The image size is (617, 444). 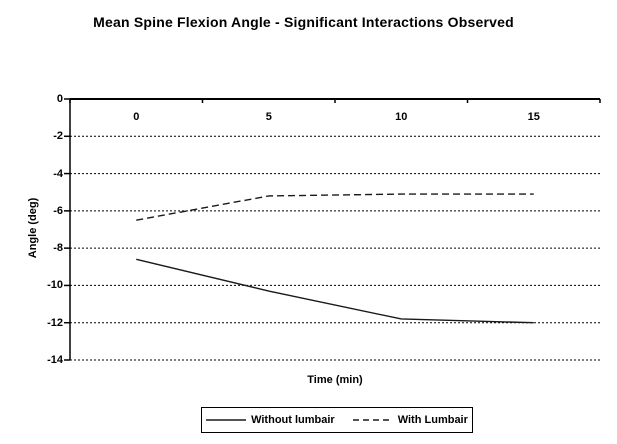 I want to click on legend-label: With Lumbair, so click(x=432, y=420).